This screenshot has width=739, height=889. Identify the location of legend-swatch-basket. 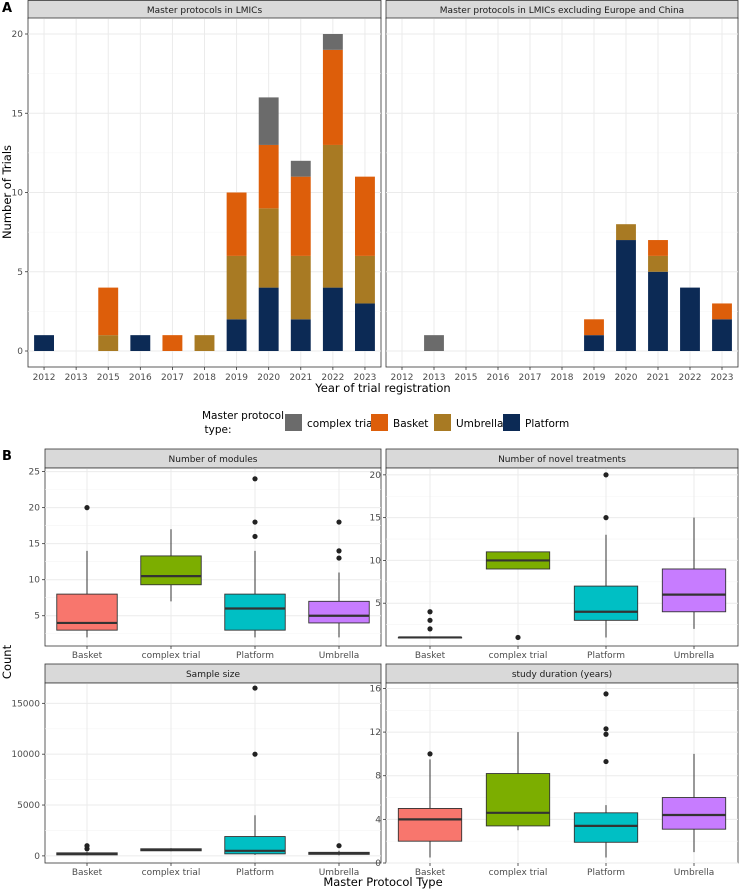
(379, 422).